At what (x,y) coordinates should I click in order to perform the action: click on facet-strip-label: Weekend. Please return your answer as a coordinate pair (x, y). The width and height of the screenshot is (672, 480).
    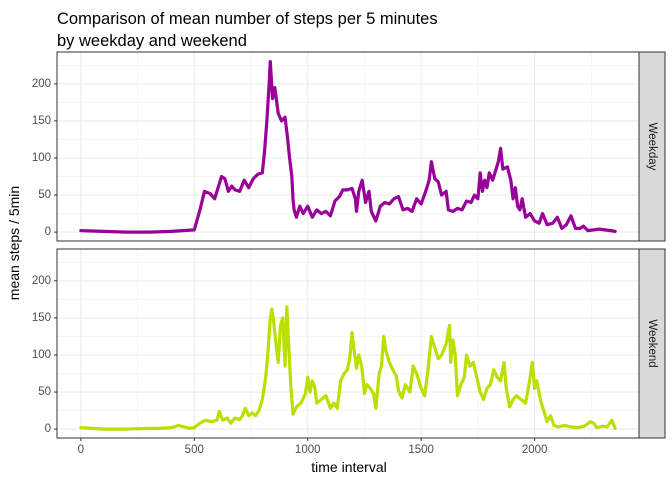
    Looking at the image, I should click on (652, 343).